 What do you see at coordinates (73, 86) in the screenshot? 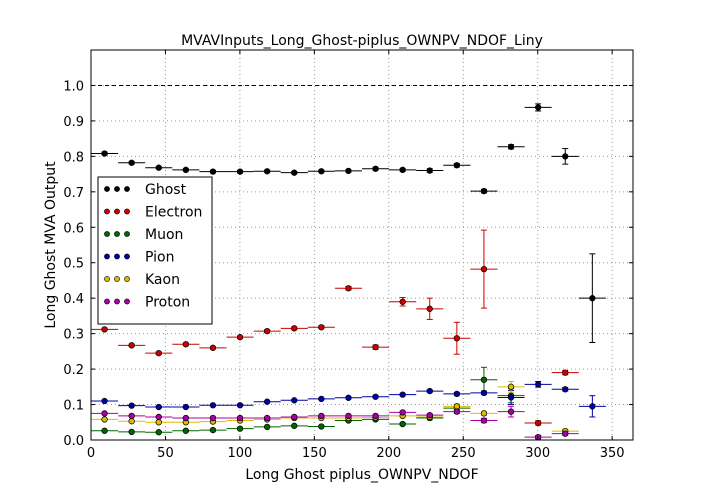
I see `y-tick-label: 1.0` at bounding box center [73, 86].